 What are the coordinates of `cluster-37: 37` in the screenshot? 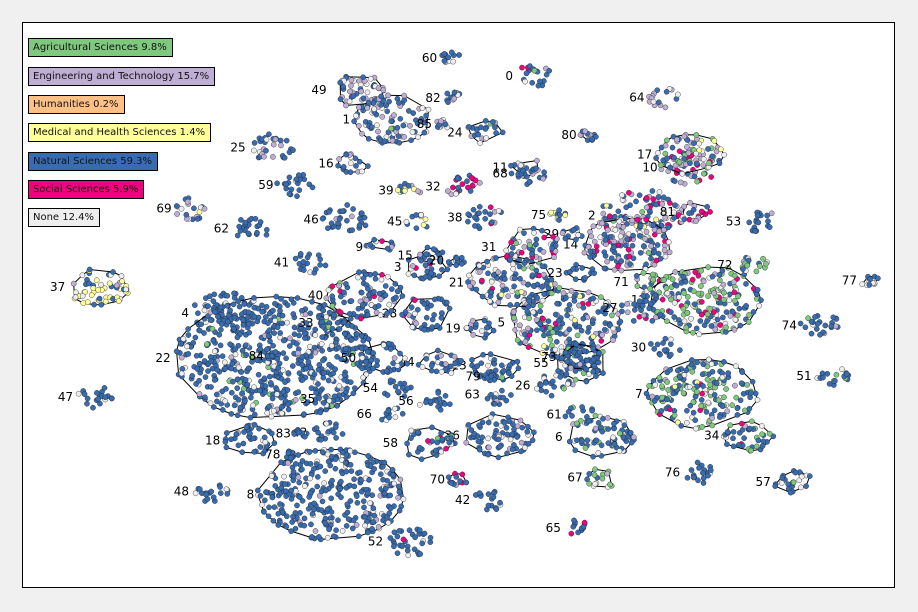 It's located at (90, 287).